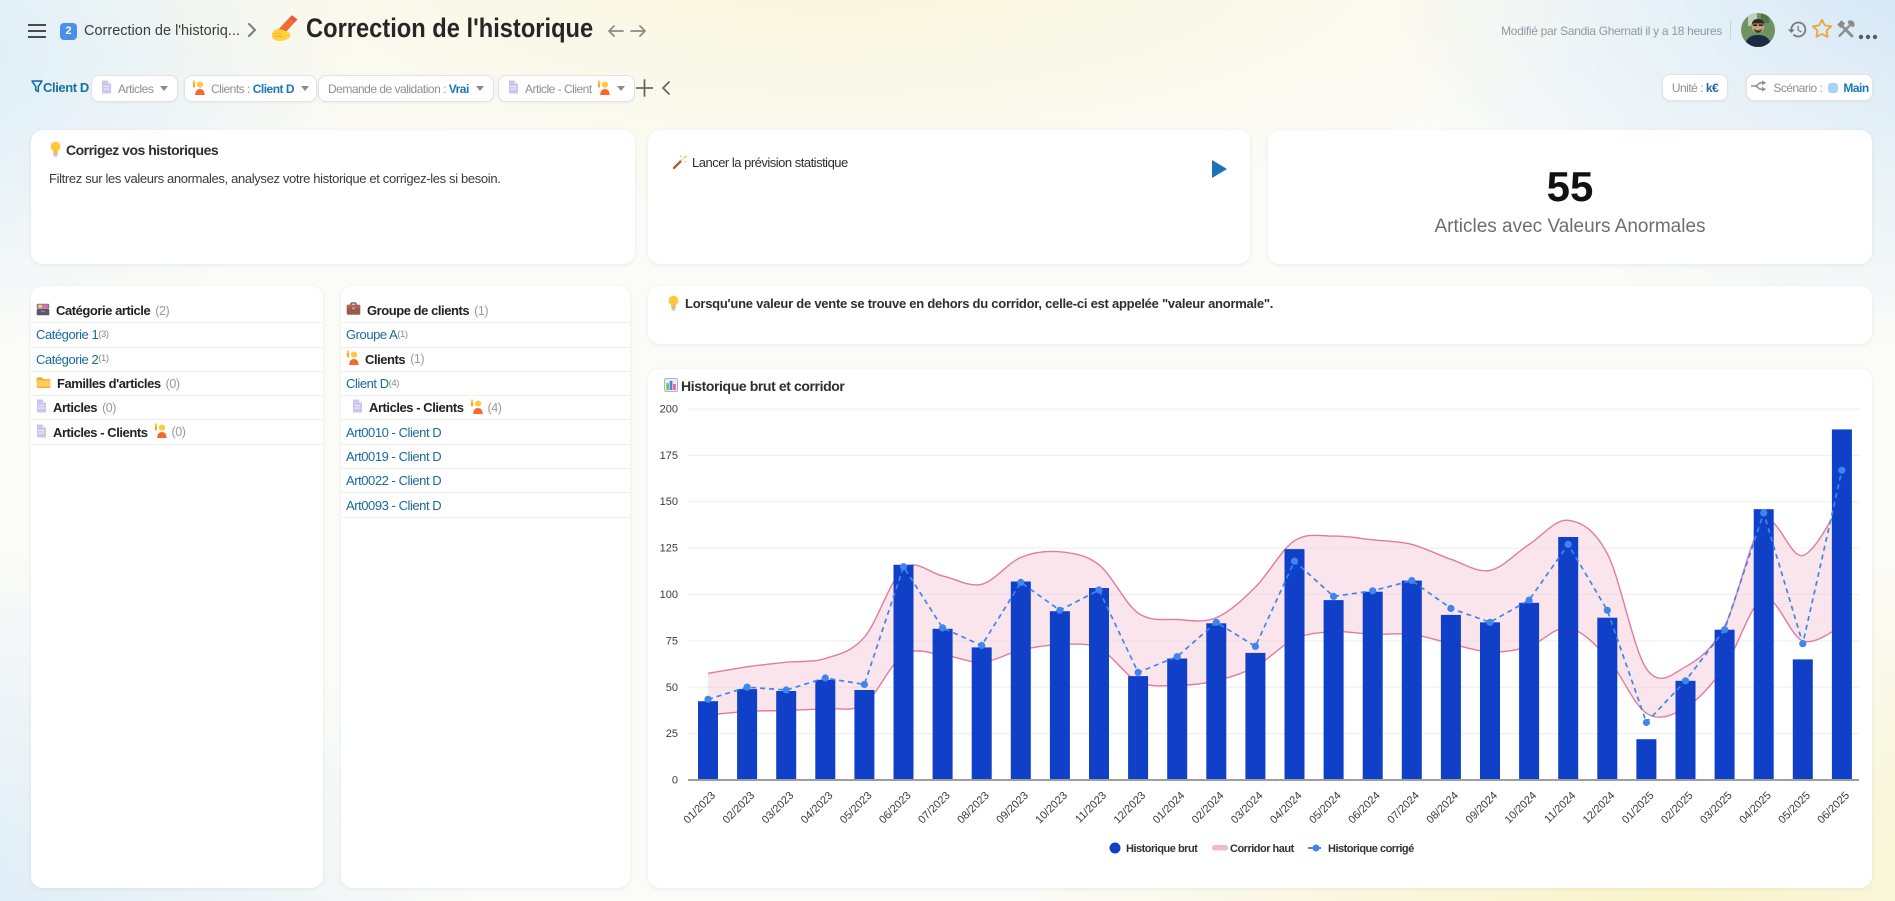  I want to click on svg-text: 200, so click(669, 410).